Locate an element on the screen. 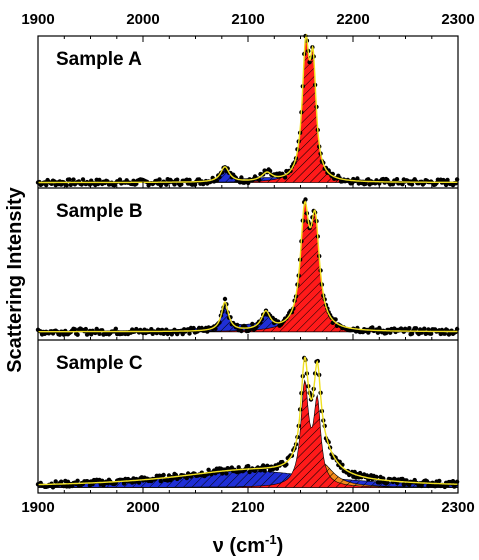 The width and height of the screenshot is (479, 560). x-tick-label-top-1900: 1900 is located at coordinates (37, 19).